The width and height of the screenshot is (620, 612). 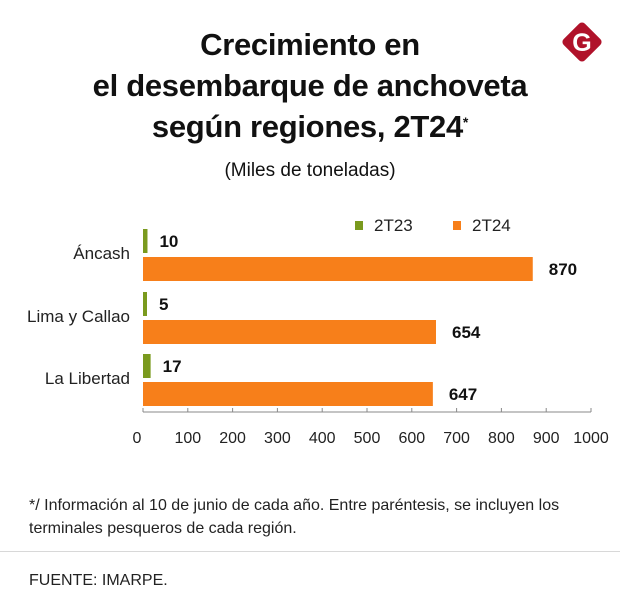 I want to click on x-tick-label: 100, so click(x=187, y=438).